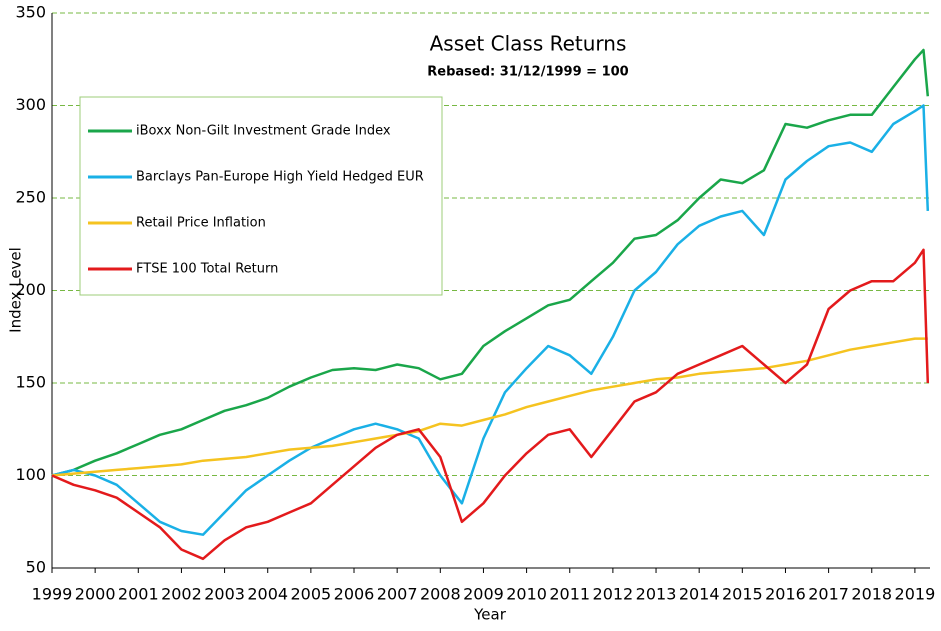 The image size is (941, 631). Describe the element at coordinates (201, 223) in the screenshot. I see `legend-label: Retail Price Inflation` at that location.